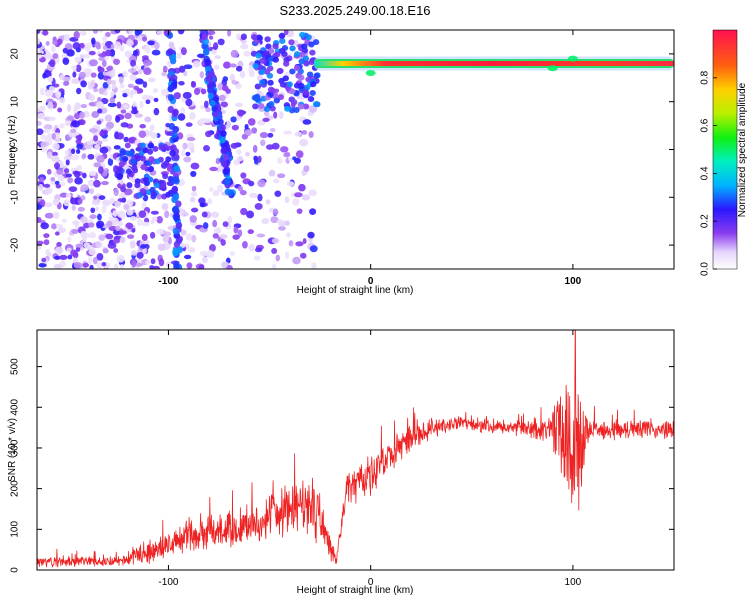 This screenshot has width=750, height=600. Describe the element at coordinates (12, 150) in the screenshot. I see `spectrogram-y-label: Frequency (Hz)` at that location.